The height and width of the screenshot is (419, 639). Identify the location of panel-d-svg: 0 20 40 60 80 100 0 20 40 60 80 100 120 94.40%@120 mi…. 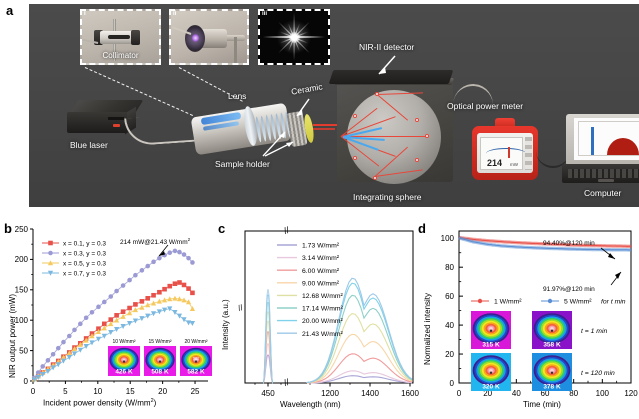
(539, 314).